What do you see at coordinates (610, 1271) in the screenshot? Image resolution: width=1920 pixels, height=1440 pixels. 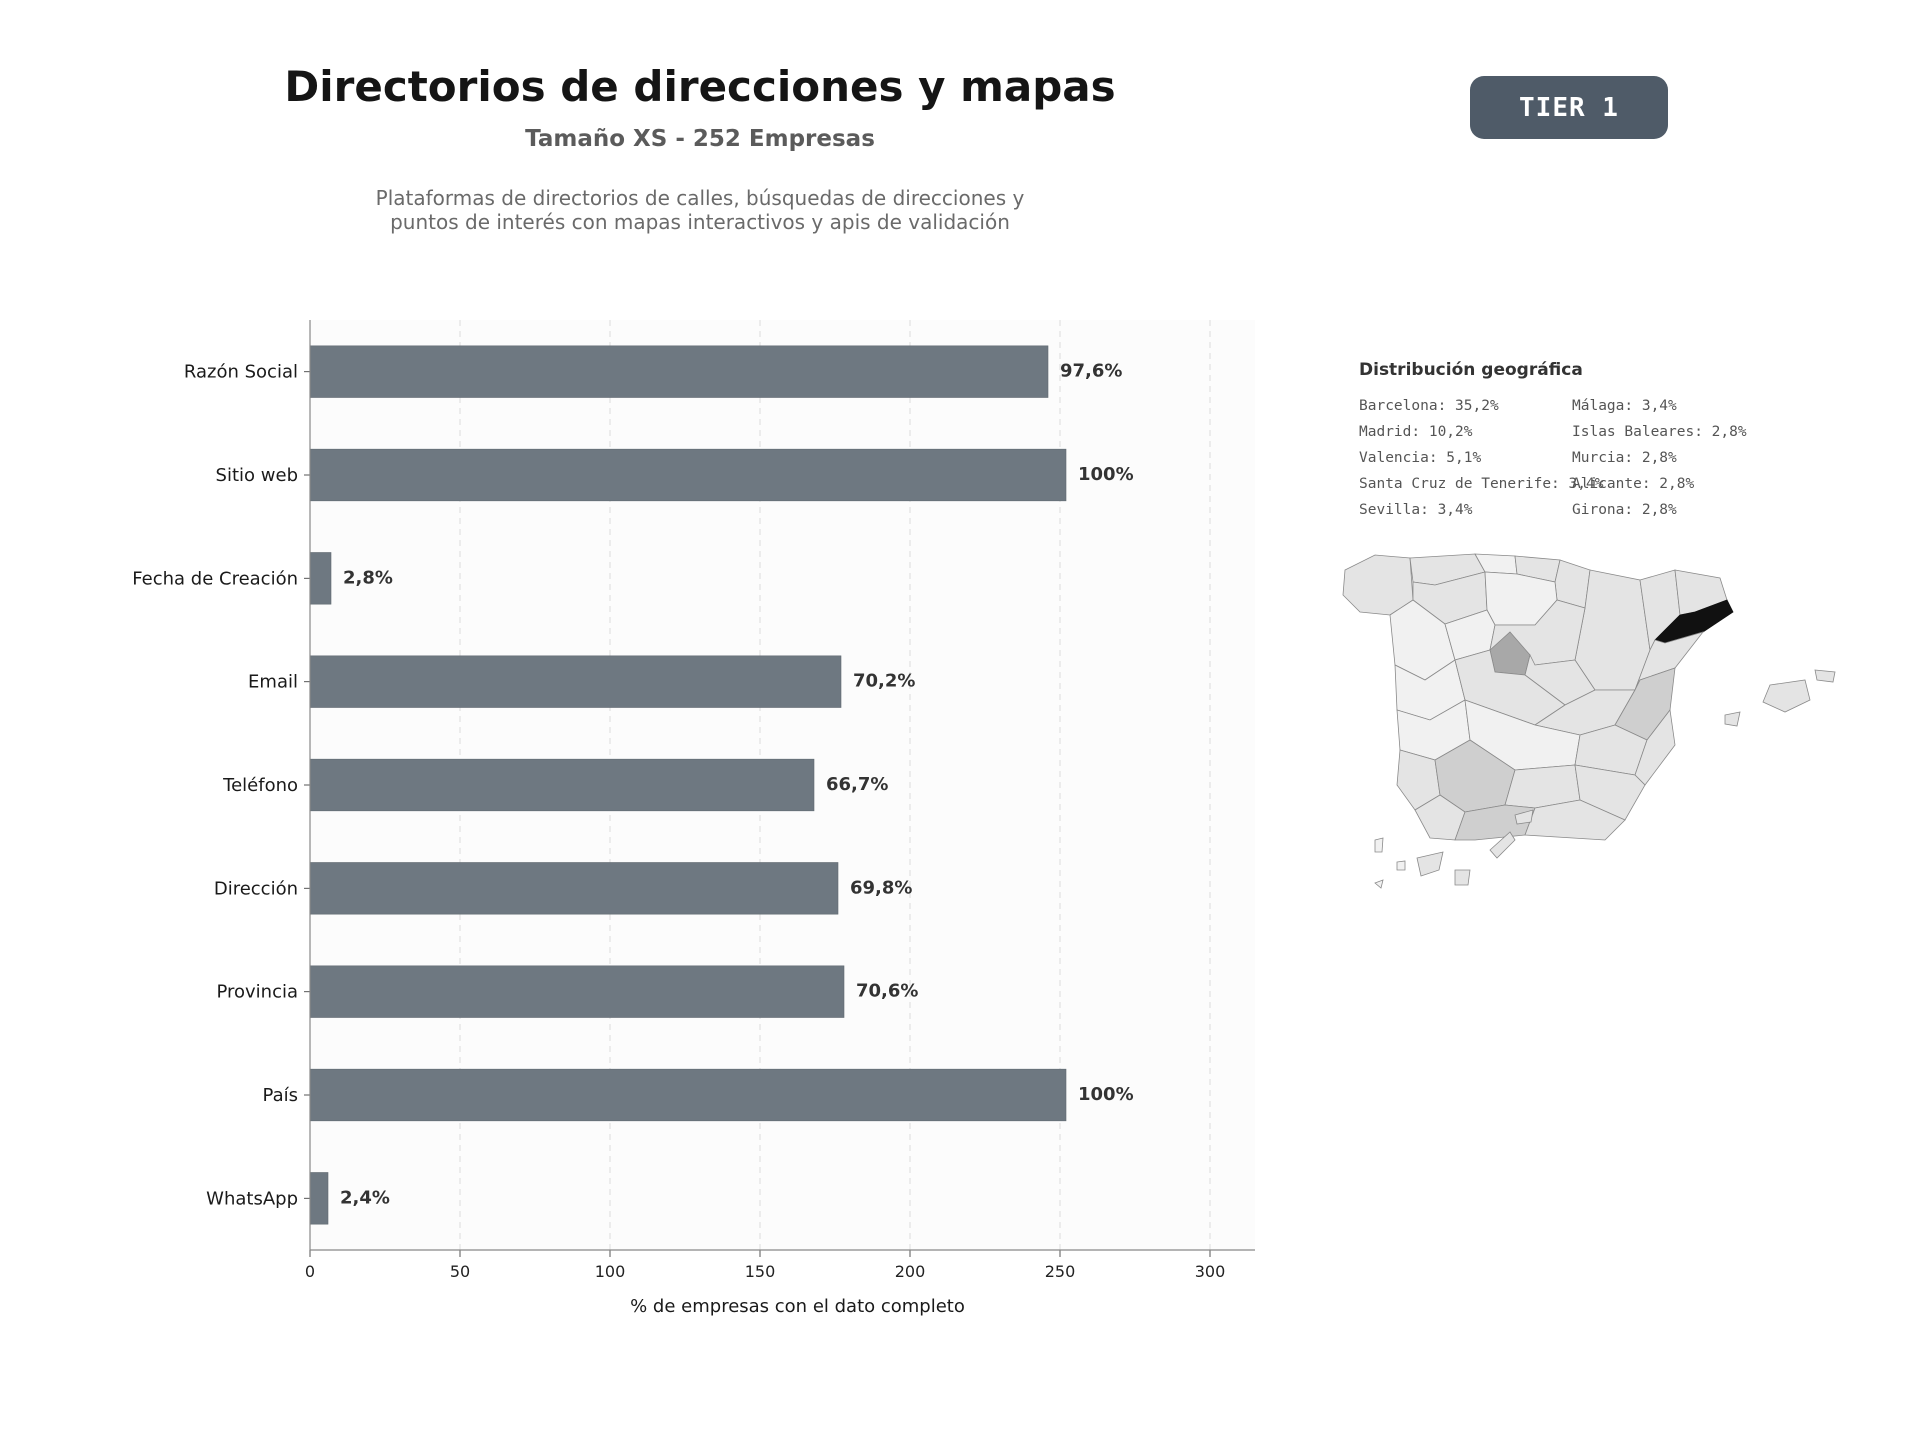 I see `x-tick-label: 100` at bounding box center [610, 1271].